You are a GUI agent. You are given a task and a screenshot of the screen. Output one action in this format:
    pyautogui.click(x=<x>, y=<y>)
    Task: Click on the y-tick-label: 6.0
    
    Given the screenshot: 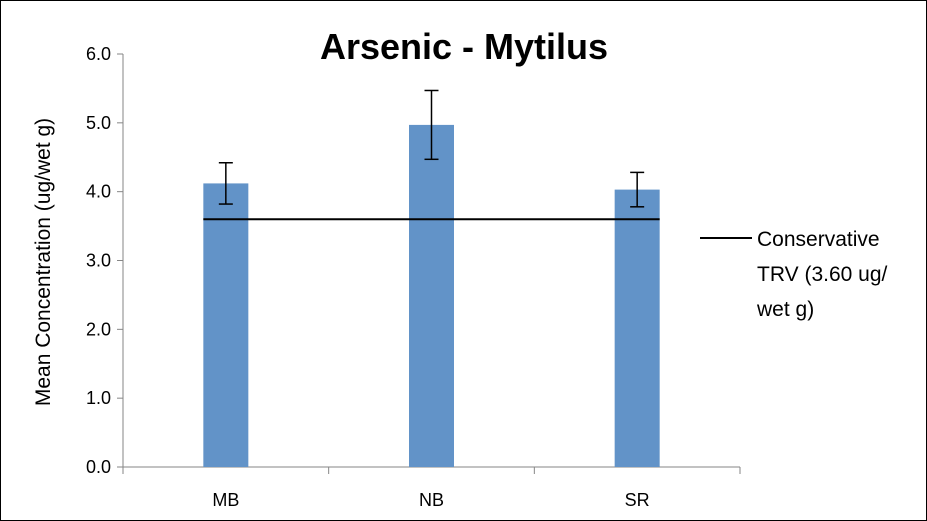 What is the action you would take?
    pyautogui.click(x=98, y=54)
    